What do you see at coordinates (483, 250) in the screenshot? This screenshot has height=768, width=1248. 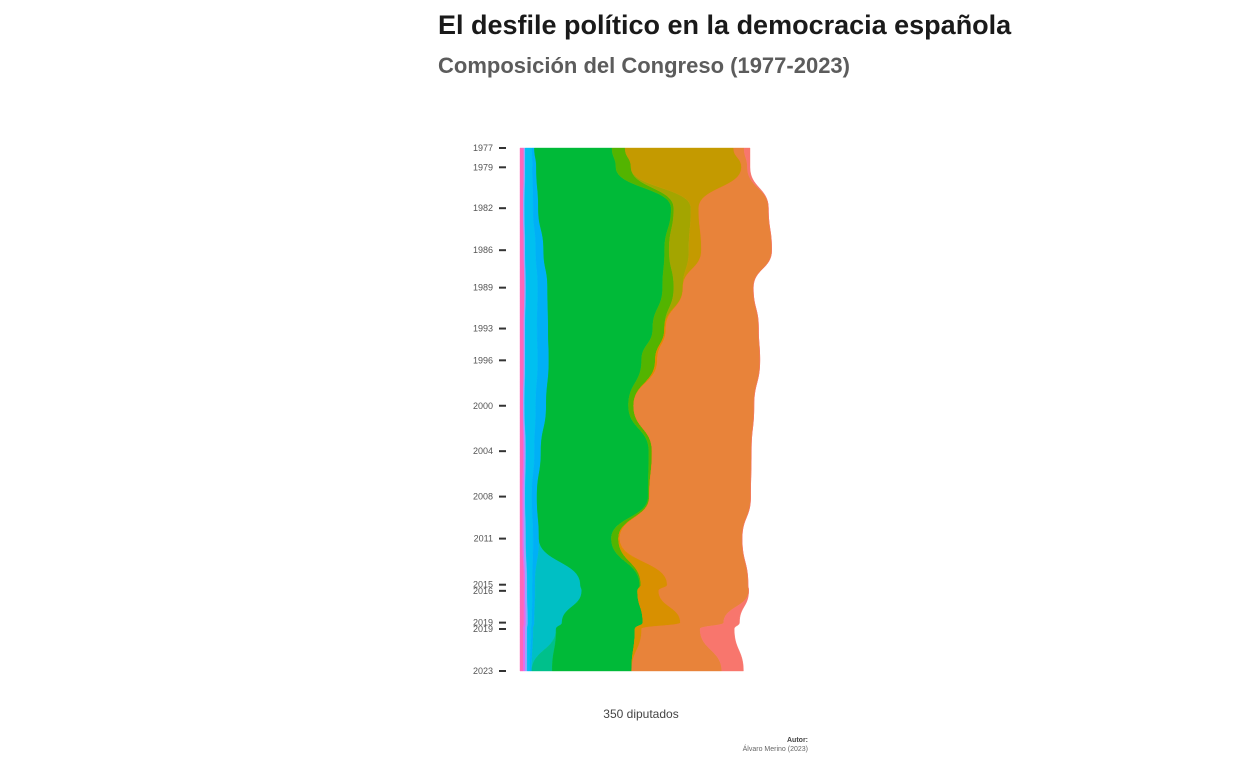 I see `year-tick-label: 1986` at bounding box center [483, 250].